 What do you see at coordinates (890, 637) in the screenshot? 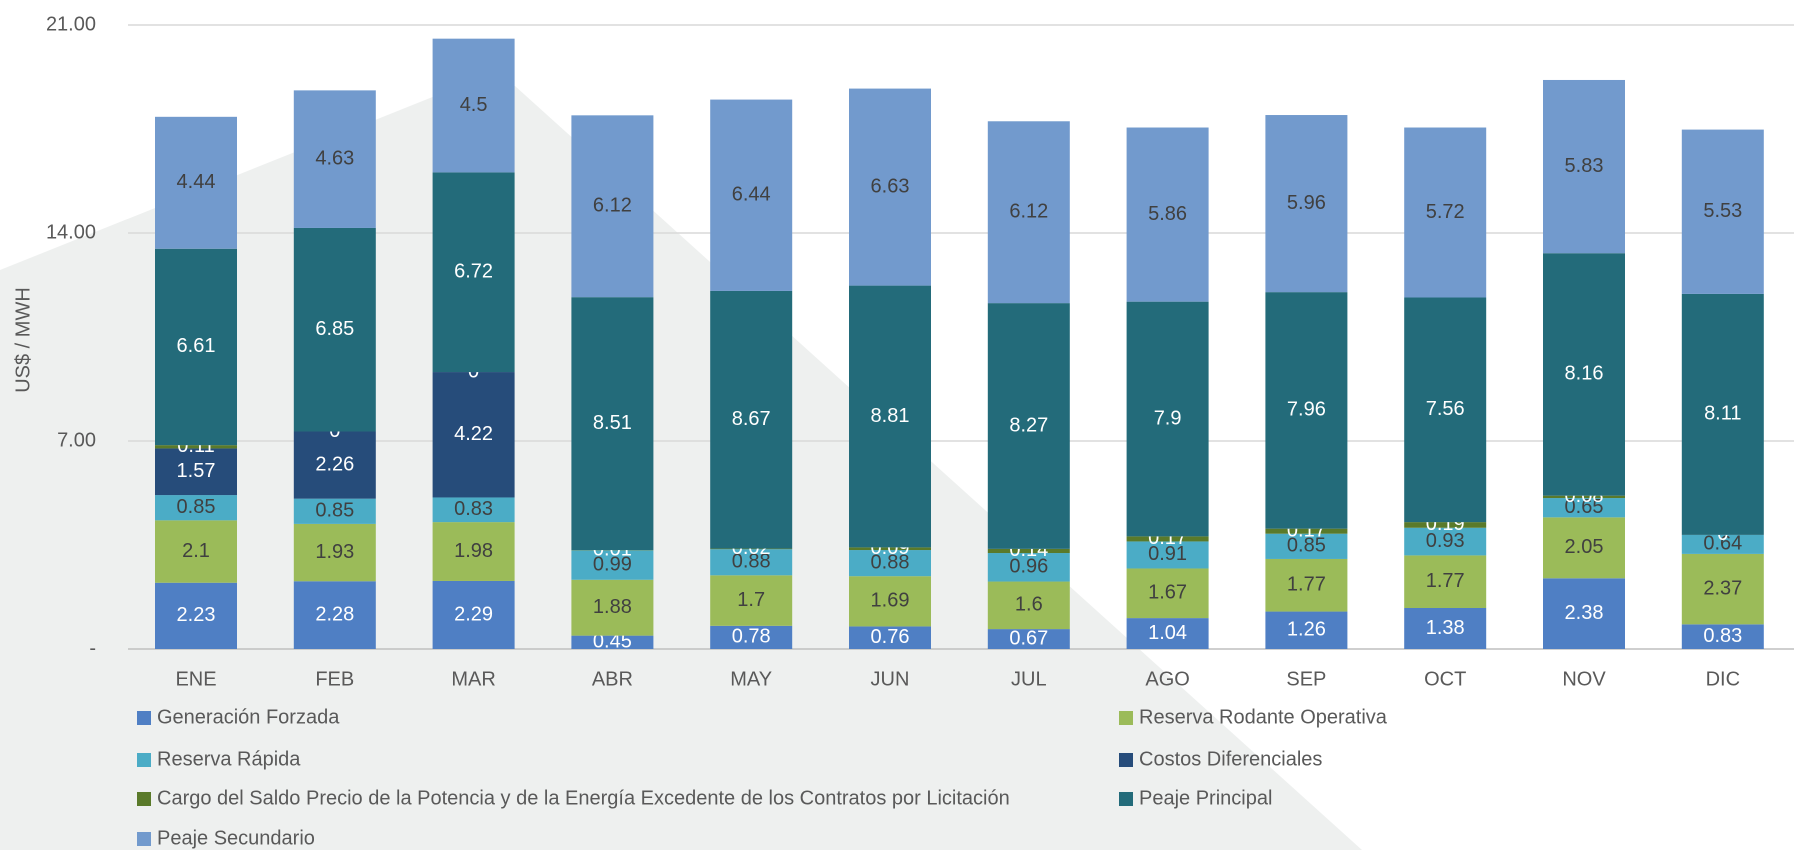
I see `data-label: 0.76` at bounding box center [890, 637].